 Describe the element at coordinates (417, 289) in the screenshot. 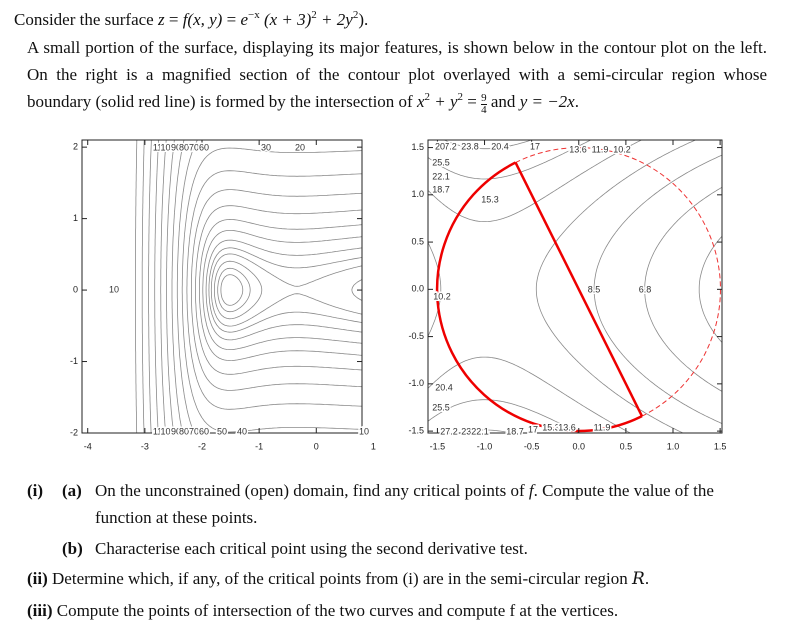

I see `y-tick-label: 0.0` at that location.